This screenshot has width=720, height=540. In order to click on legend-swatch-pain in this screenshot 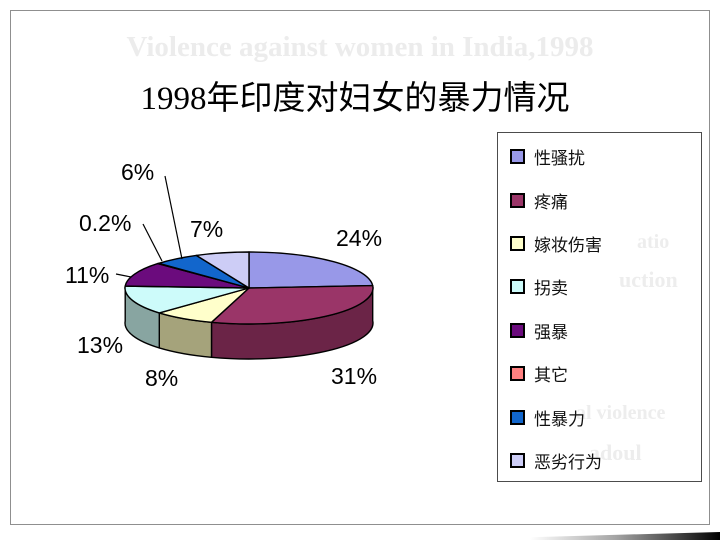, I will do `click(517, 200)`.